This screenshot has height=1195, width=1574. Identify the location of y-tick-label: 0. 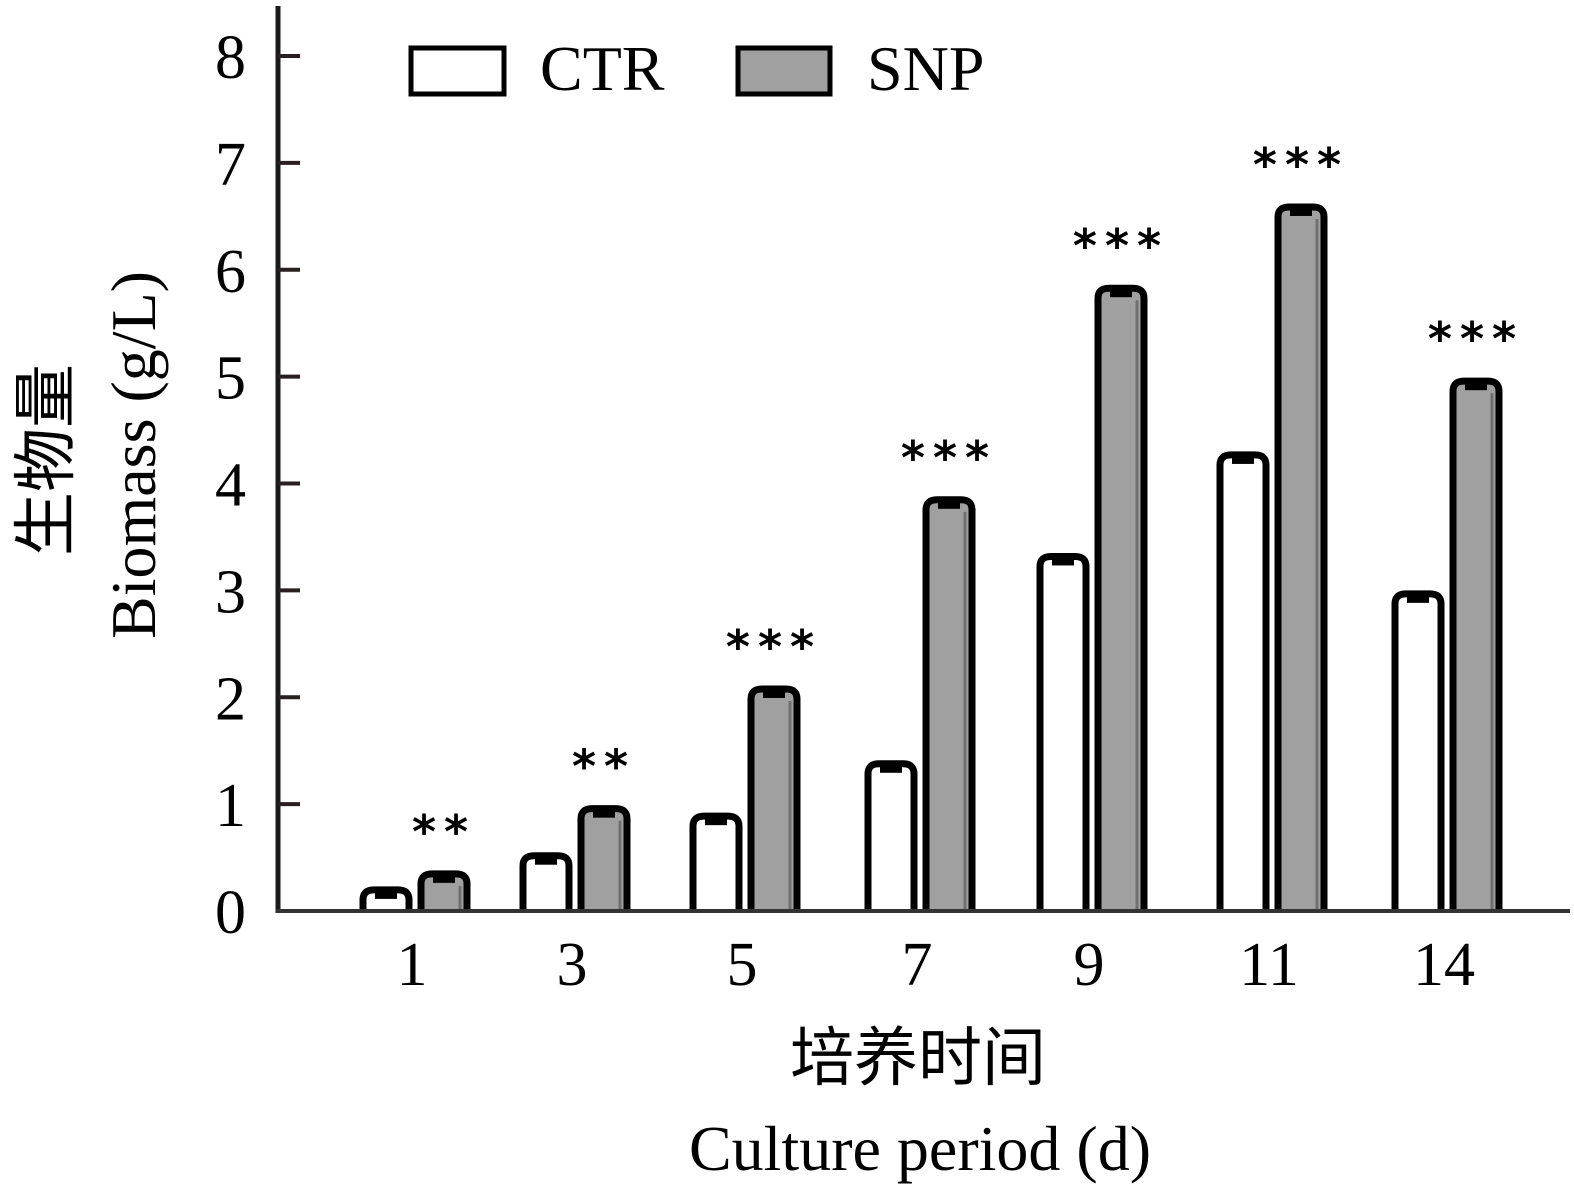
(230, 913).